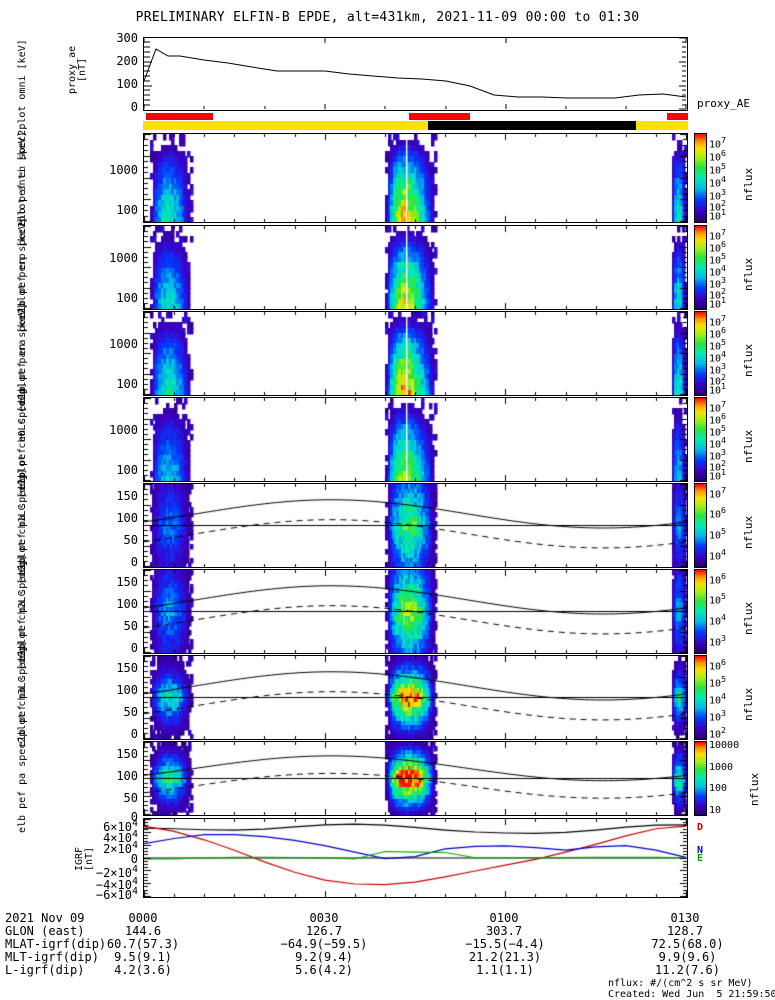  I want to click on bottom-row-label-glon: GLON (east), so click(45, 931).